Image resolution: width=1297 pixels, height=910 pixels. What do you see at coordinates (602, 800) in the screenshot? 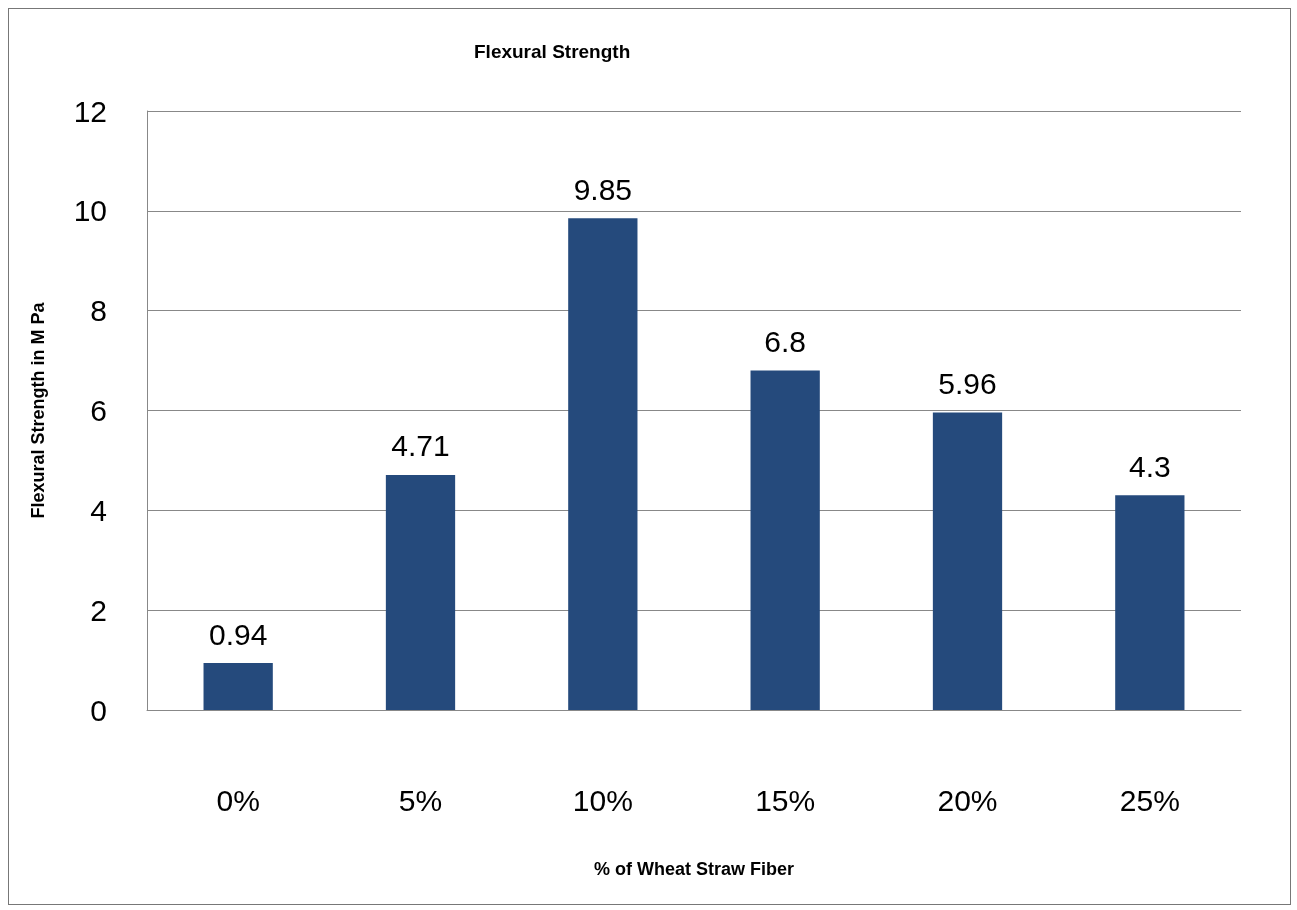
I see `x-tick-label: 10%` at bounding box center [602, 800].